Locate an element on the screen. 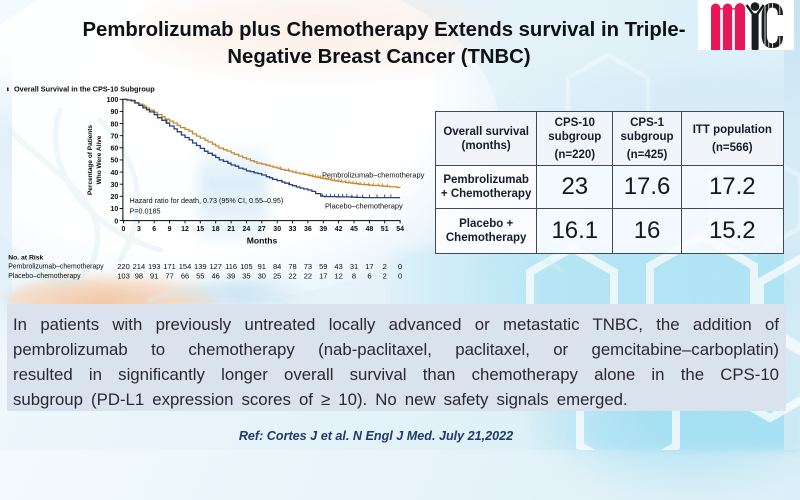 The width and height of the screenshot is (800, 500). svg-text: 78 is located at coordinates (292, 266).